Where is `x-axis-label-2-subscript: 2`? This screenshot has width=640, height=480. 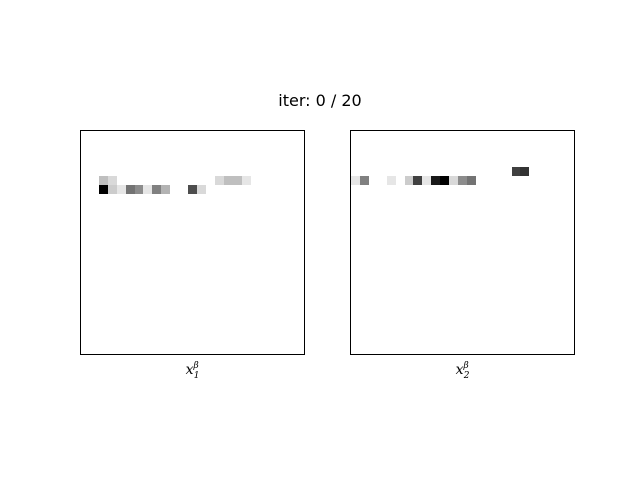
x-axis-label-2-subscript: 2 is located at coordinates (466, 376).